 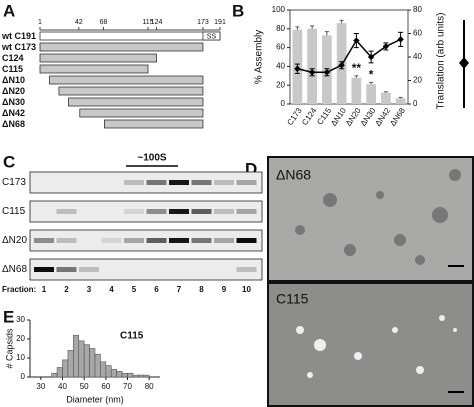 I want to click on panel-letter: E, so click(x=8, y=316).